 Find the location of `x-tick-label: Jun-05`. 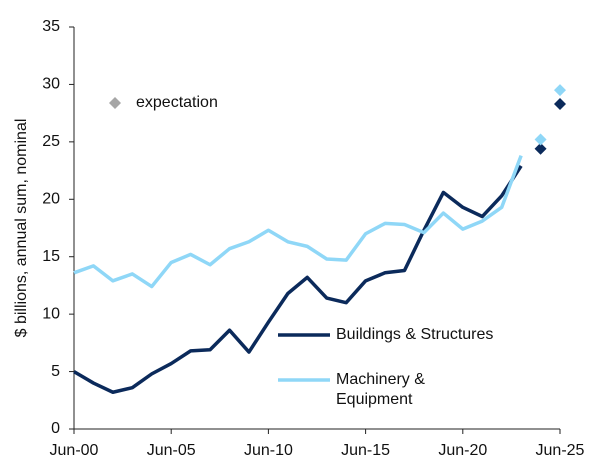

x-tick-label: Jun-05 is located at coordinates (171, 450).